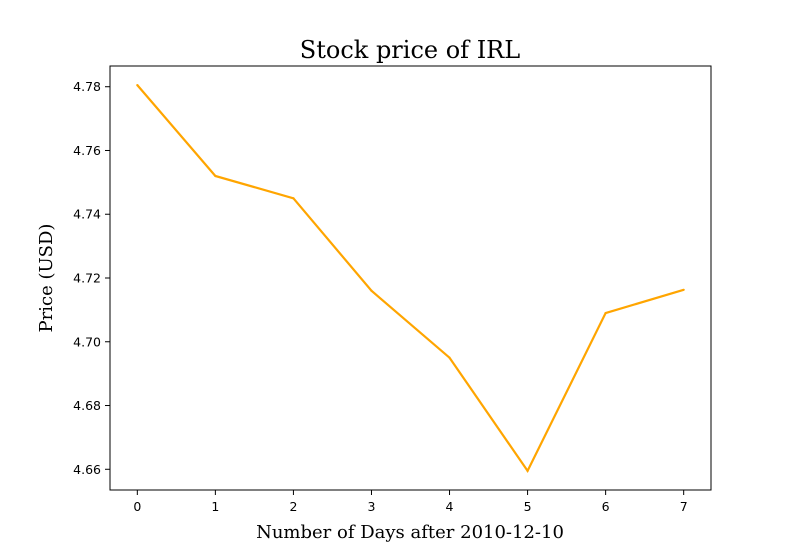 This screenshot has width=800, height=550. I want to click on x-tick-label: 2, so click(293, 506).